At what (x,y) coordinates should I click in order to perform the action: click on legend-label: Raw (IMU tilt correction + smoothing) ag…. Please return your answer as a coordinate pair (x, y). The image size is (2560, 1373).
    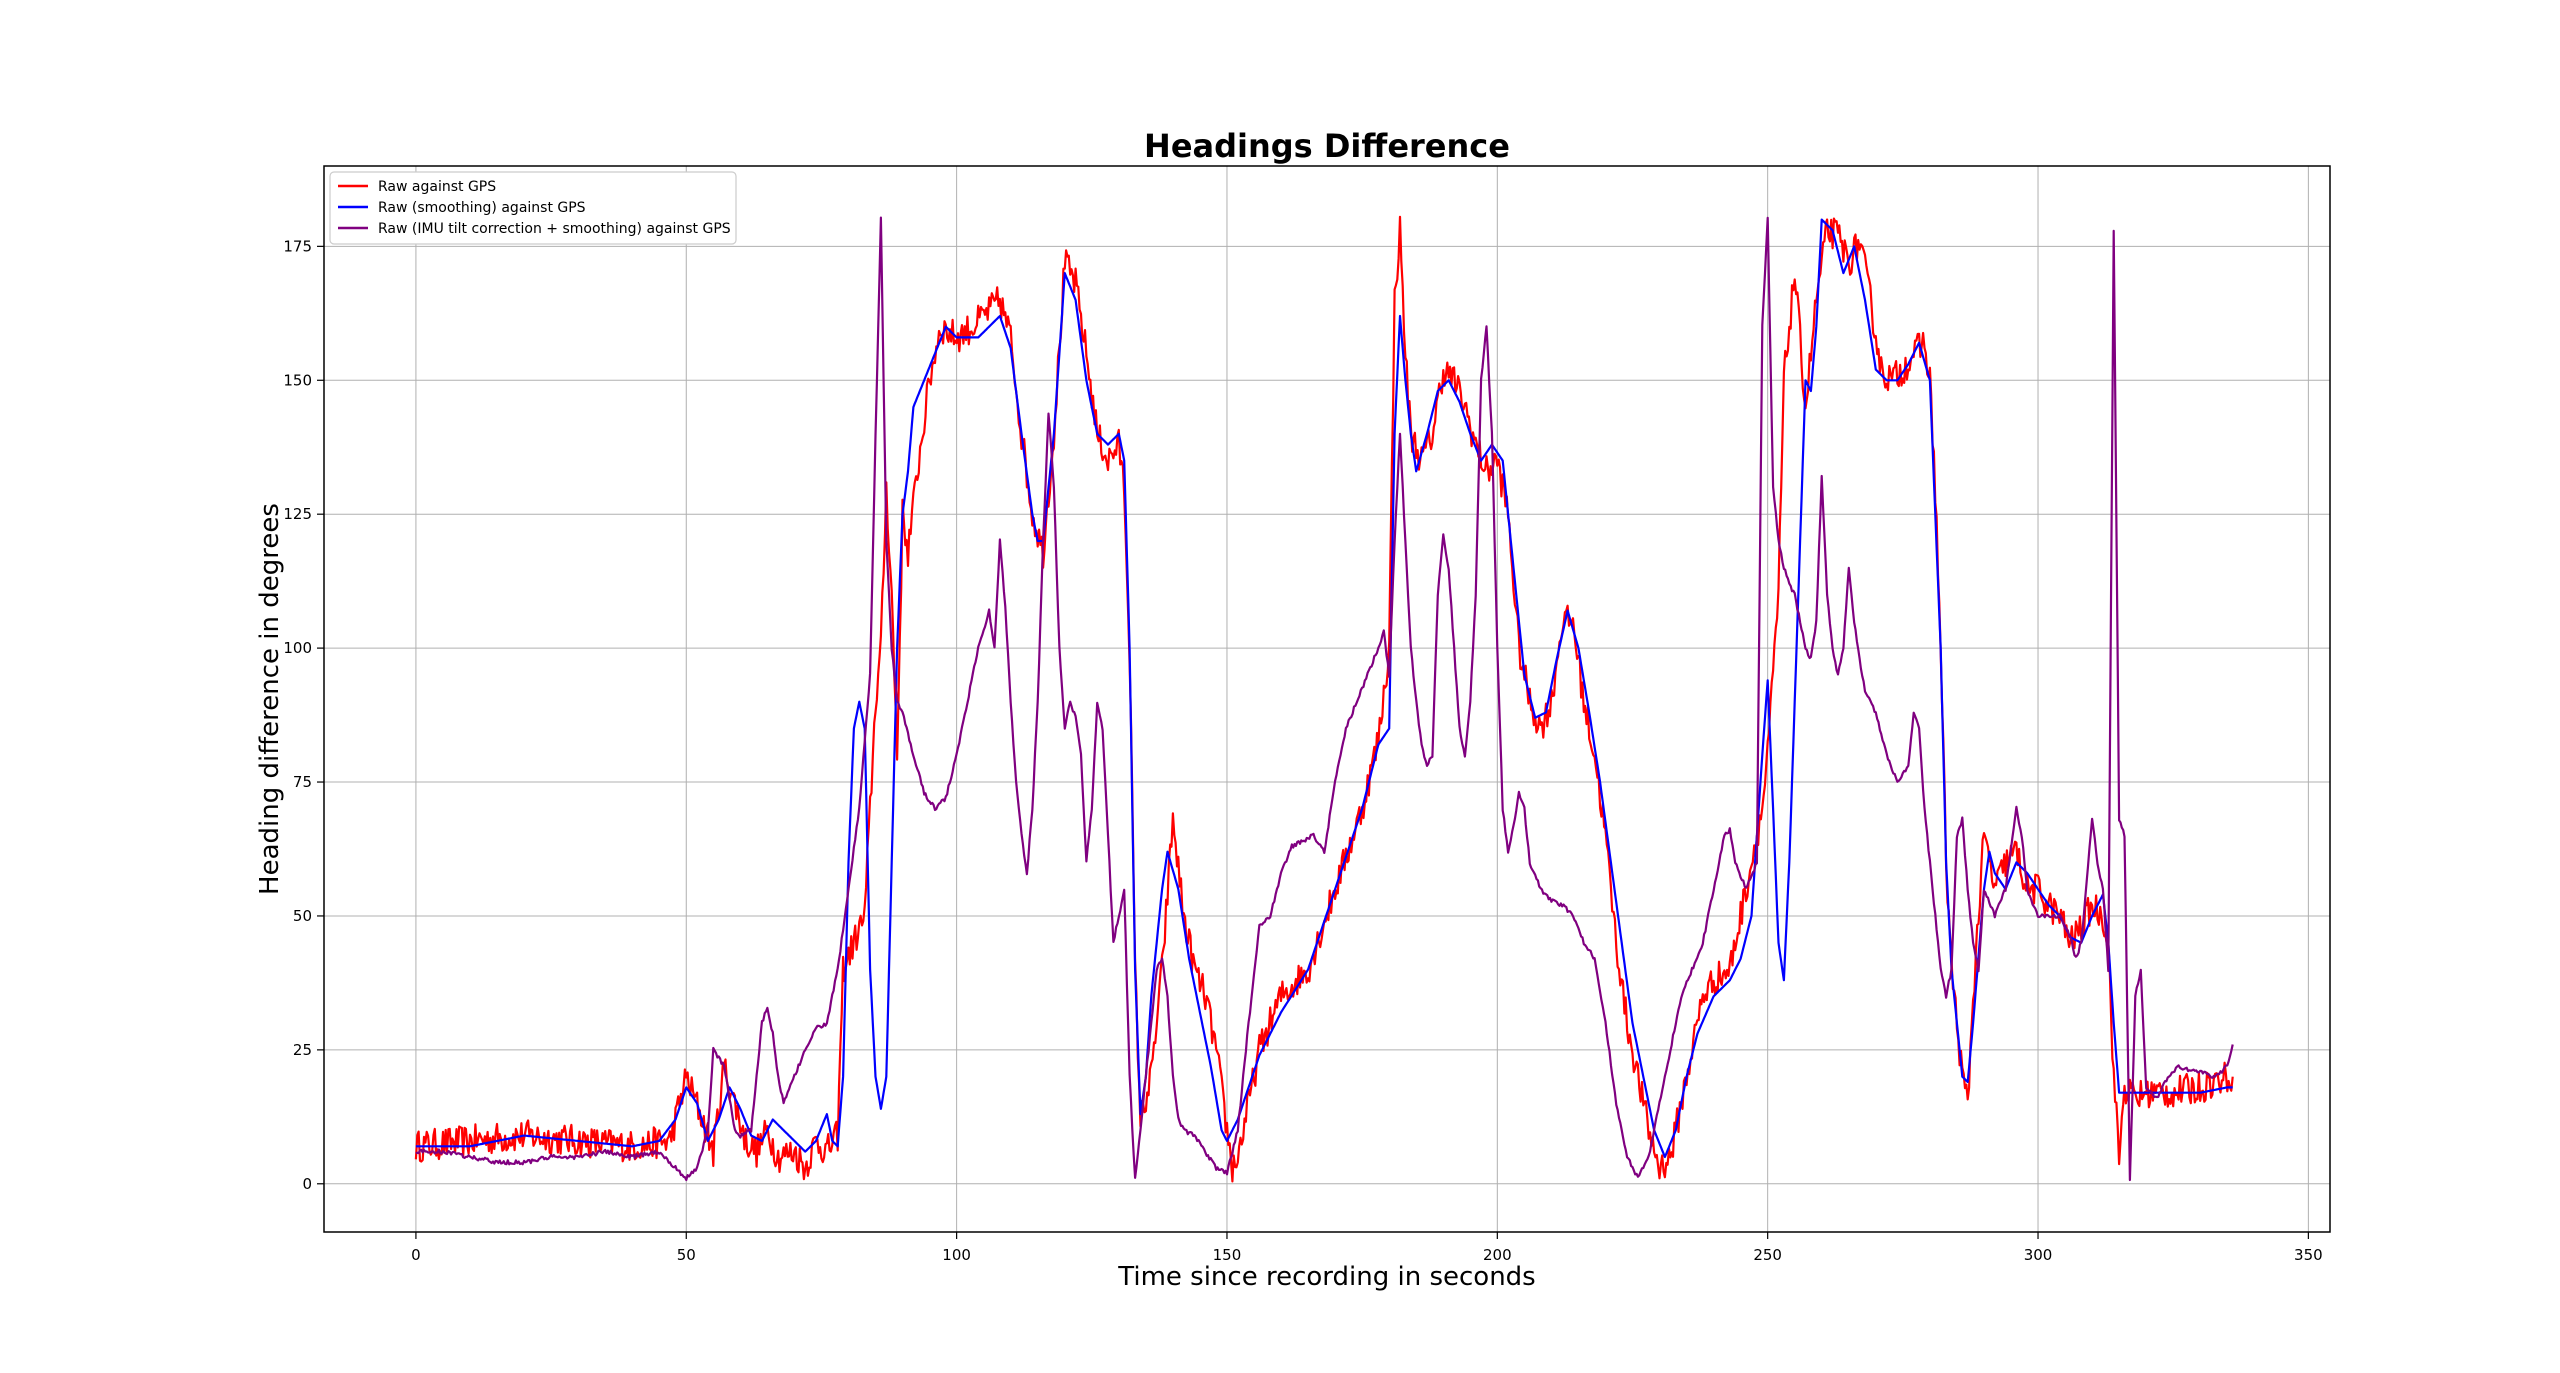
    Looking at the image, I should click on (554, 229).